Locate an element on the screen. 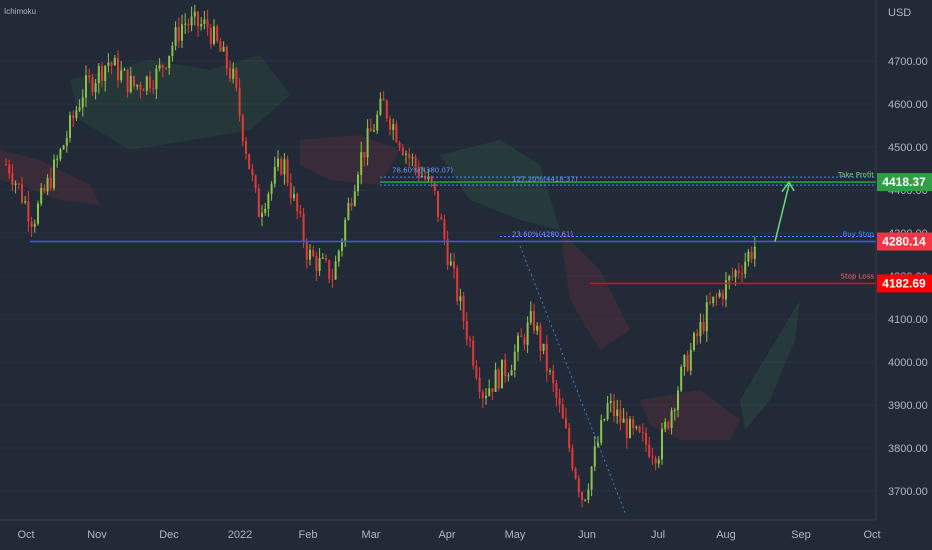 The image size is (932, 550). y-tick-label: 4100.00 is located at coordinates (908, 320).